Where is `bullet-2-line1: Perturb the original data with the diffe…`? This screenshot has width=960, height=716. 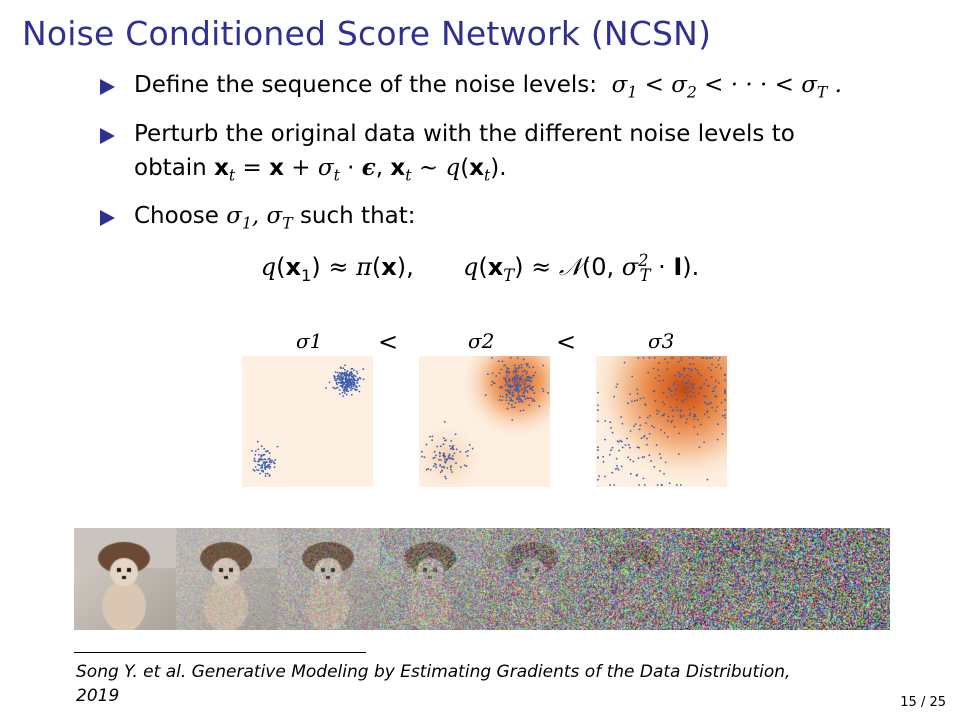 bullet-2-line1: Perturb the original data with the diffe… is located at coordinates (464, 133).